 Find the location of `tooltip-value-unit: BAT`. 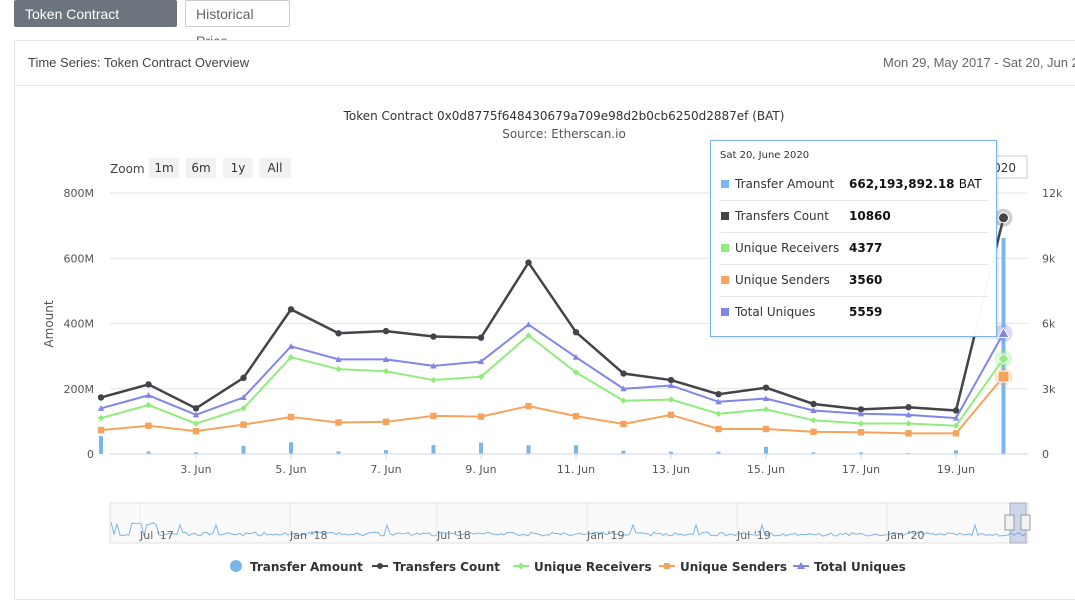

tooltip-value-unit: BAT is located at coordinates (970, 184).